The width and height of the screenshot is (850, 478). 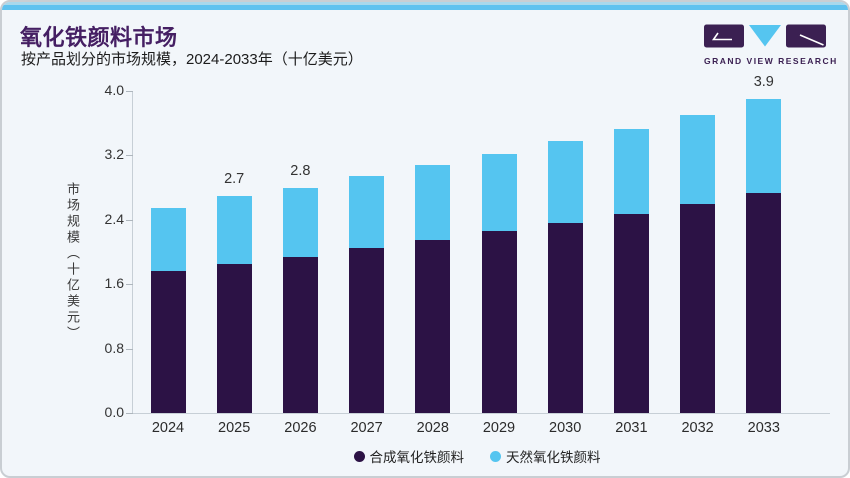 I want to click on legend-item: 合成氧化铁颜料, so click(x=409, y=456).